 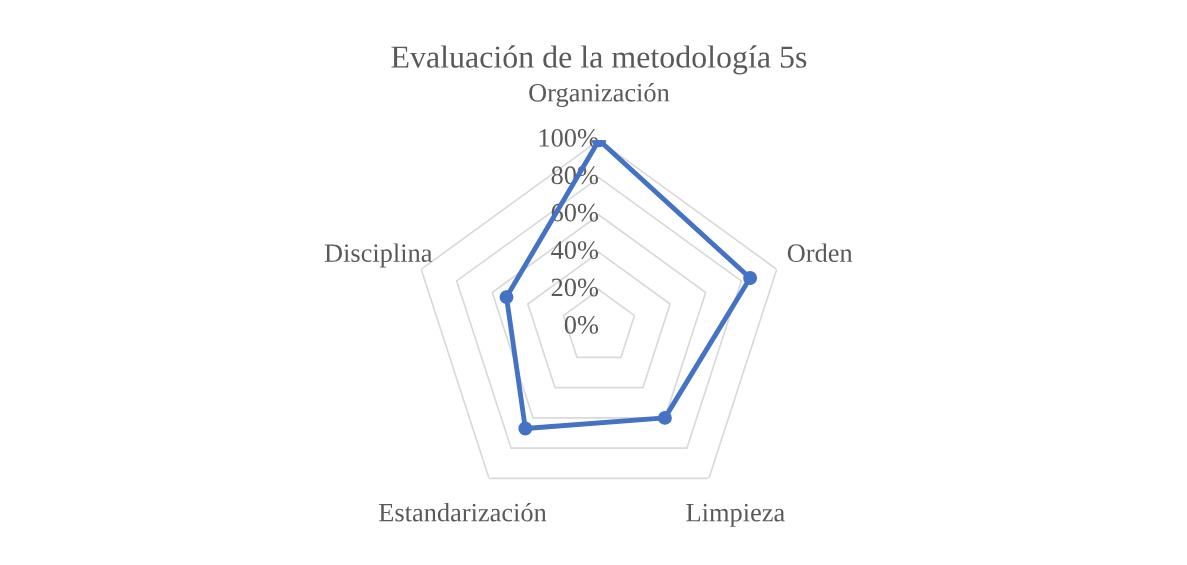 What do you see at coordinates (463, 512) in the screenshot?
I see `spoke-label: Estandarización` at bounding box center [463, 512].